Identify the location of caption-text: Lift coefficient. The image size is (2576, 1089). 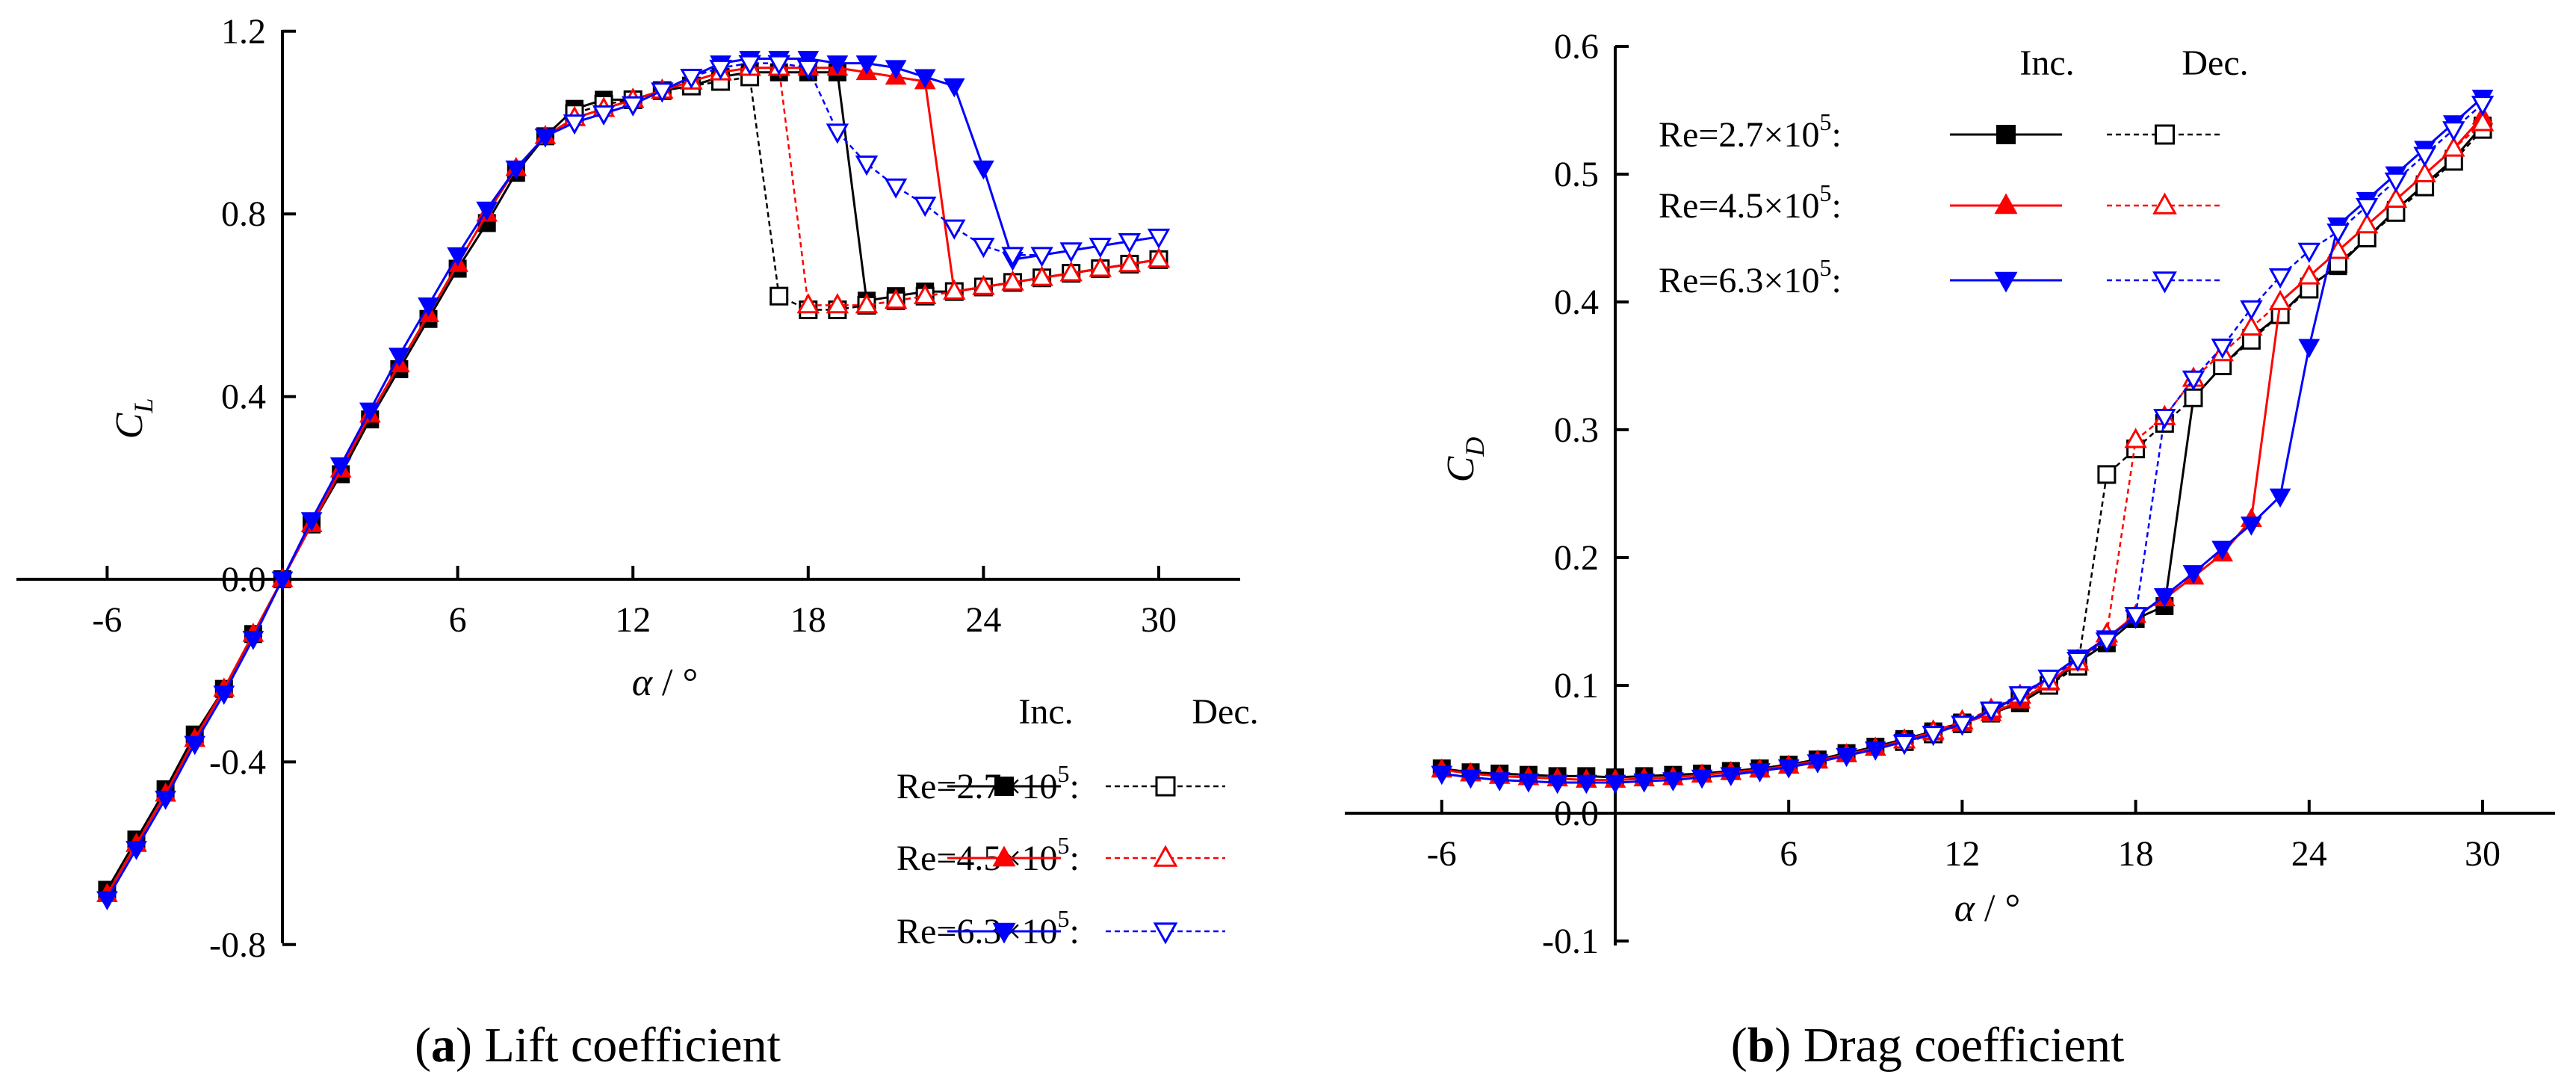
(633, 1045).